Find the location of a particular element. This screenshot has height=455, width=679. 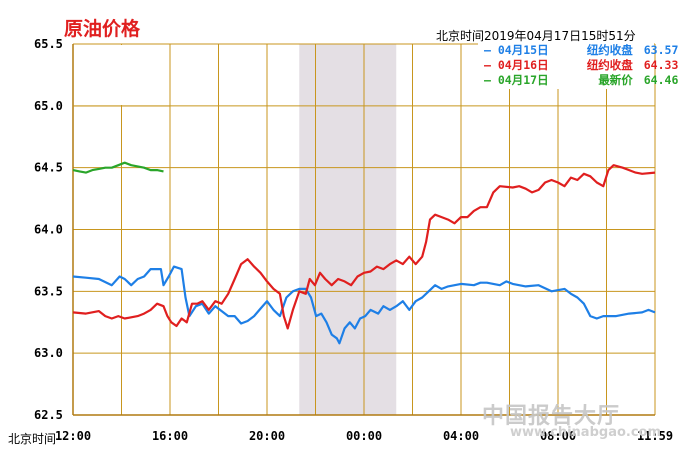

y-tick-label: 65.5 is located at coordinates (48, 44).